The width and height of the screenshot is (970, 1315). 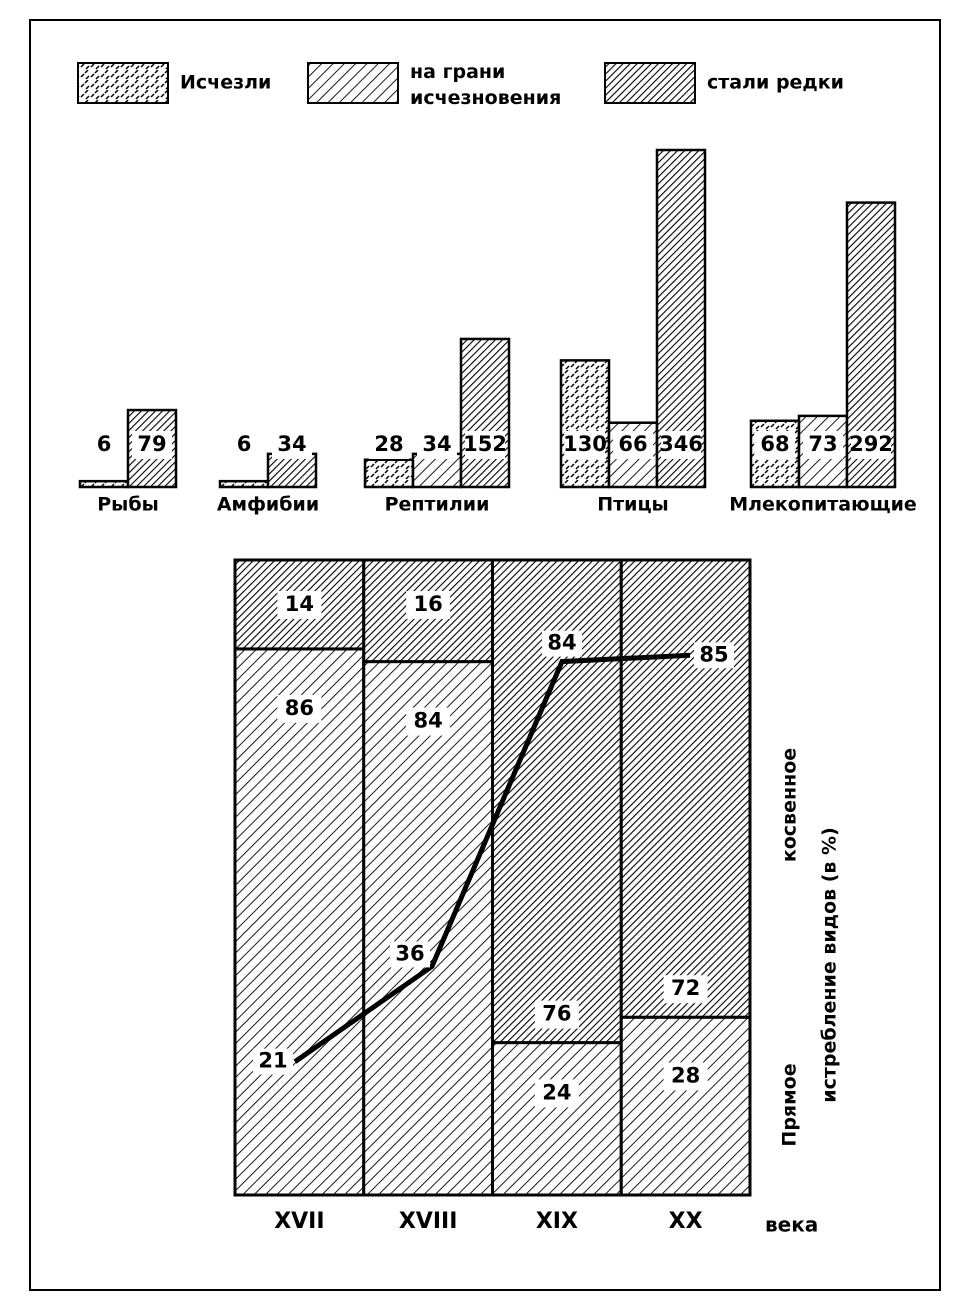 I want to click on value-label: 14, so click(x=299, y=604).